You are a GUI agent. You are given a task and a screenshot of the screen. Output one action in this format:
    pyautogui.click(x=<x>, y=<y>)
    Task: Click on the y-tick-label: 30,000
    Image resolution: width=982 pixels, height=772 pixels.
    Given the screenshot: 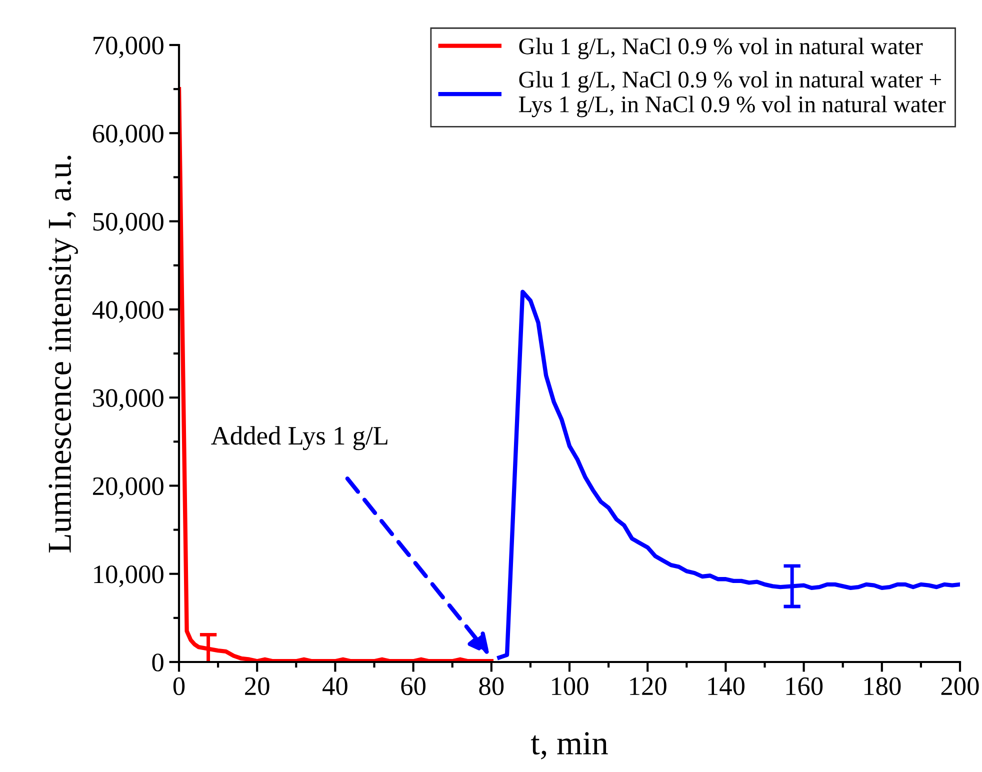 What is the action you would take?
    pyautogui.click(x=128, y=400)
    